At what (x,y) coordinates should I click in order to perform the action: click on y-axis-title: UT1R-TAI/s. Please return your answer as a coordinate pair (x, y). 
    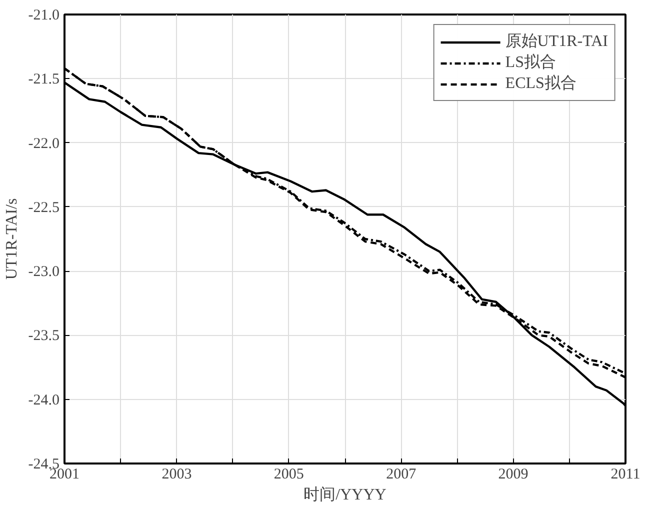
    Looking at the image, I should click on (11, 239).